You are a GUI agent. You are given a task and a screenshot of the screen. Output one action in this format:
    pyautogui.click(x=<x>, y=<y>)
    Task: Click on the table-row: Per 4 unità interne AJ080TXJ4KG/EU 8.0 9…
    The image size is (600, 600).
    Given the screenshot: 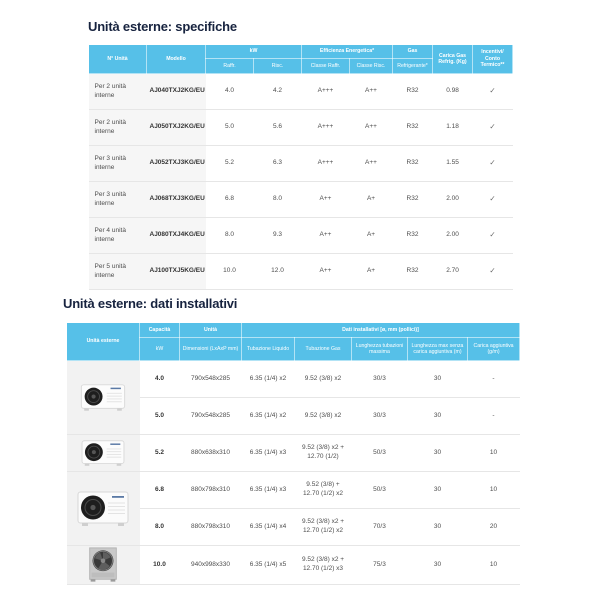 What is the action you would take?
    pyautogui.click(x=300, y=235)
    